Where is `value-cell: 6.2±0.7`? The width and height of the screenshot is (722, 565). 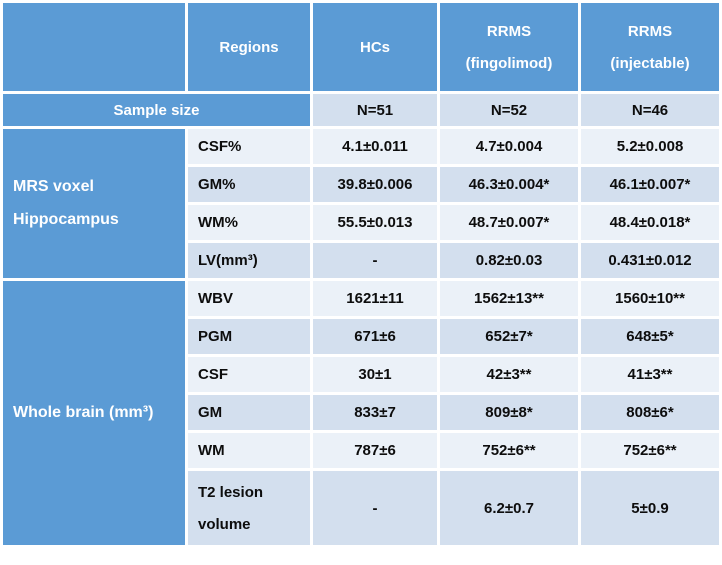
value-cell: 6.2±0.7 is located at coordinates (509, 508).